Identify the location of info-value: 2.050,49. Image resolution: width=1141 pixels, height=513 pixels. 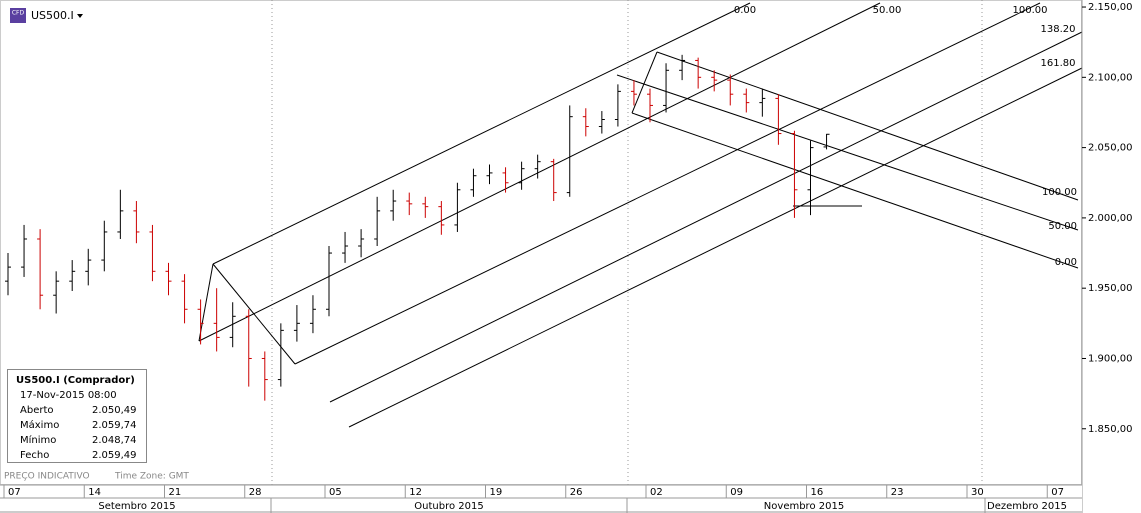
(114, 410).